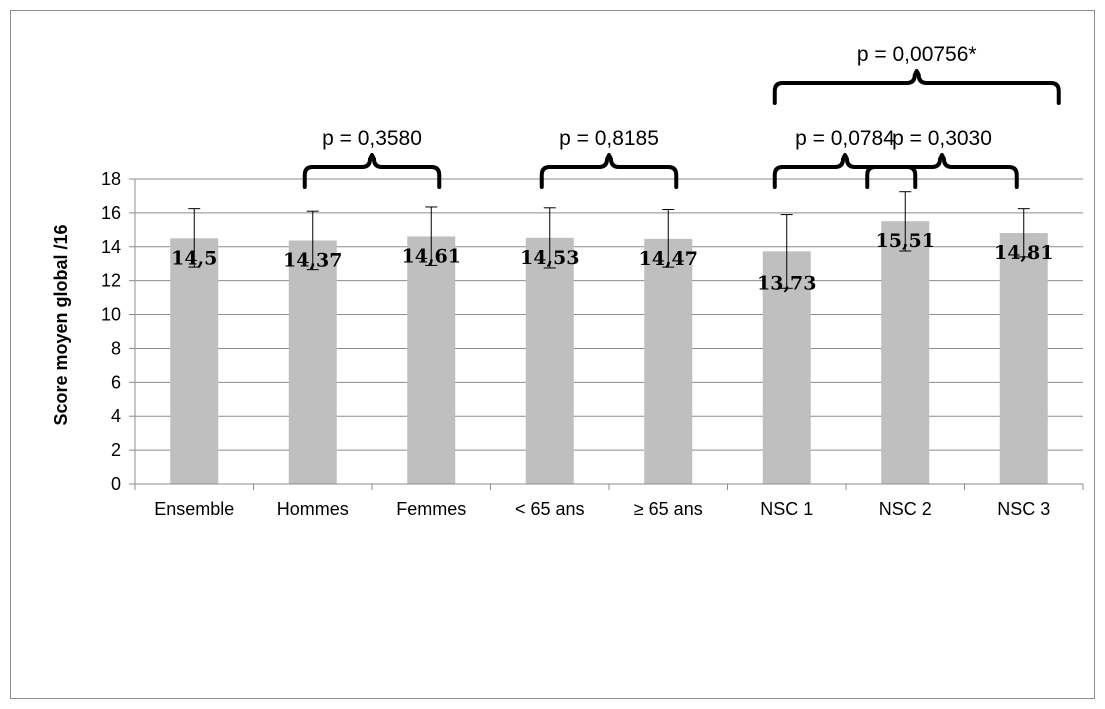 This screenshot has width=1105, height=709. What do you see at coordinates (111, 179) in the screenshot?
I see `y-tick-label: 18` at bounding box center [111, 179].